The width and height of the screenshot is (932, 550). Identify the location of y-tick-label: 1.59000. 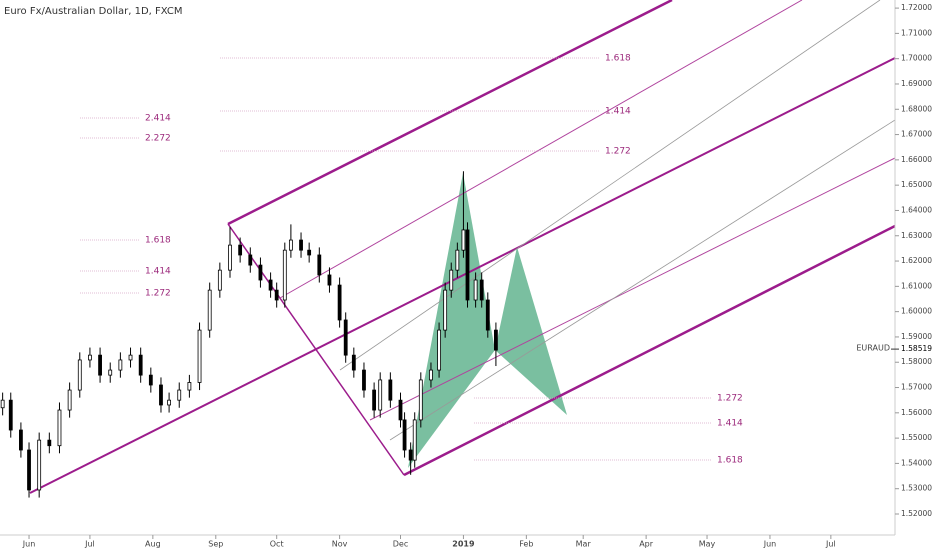
(916, 336).